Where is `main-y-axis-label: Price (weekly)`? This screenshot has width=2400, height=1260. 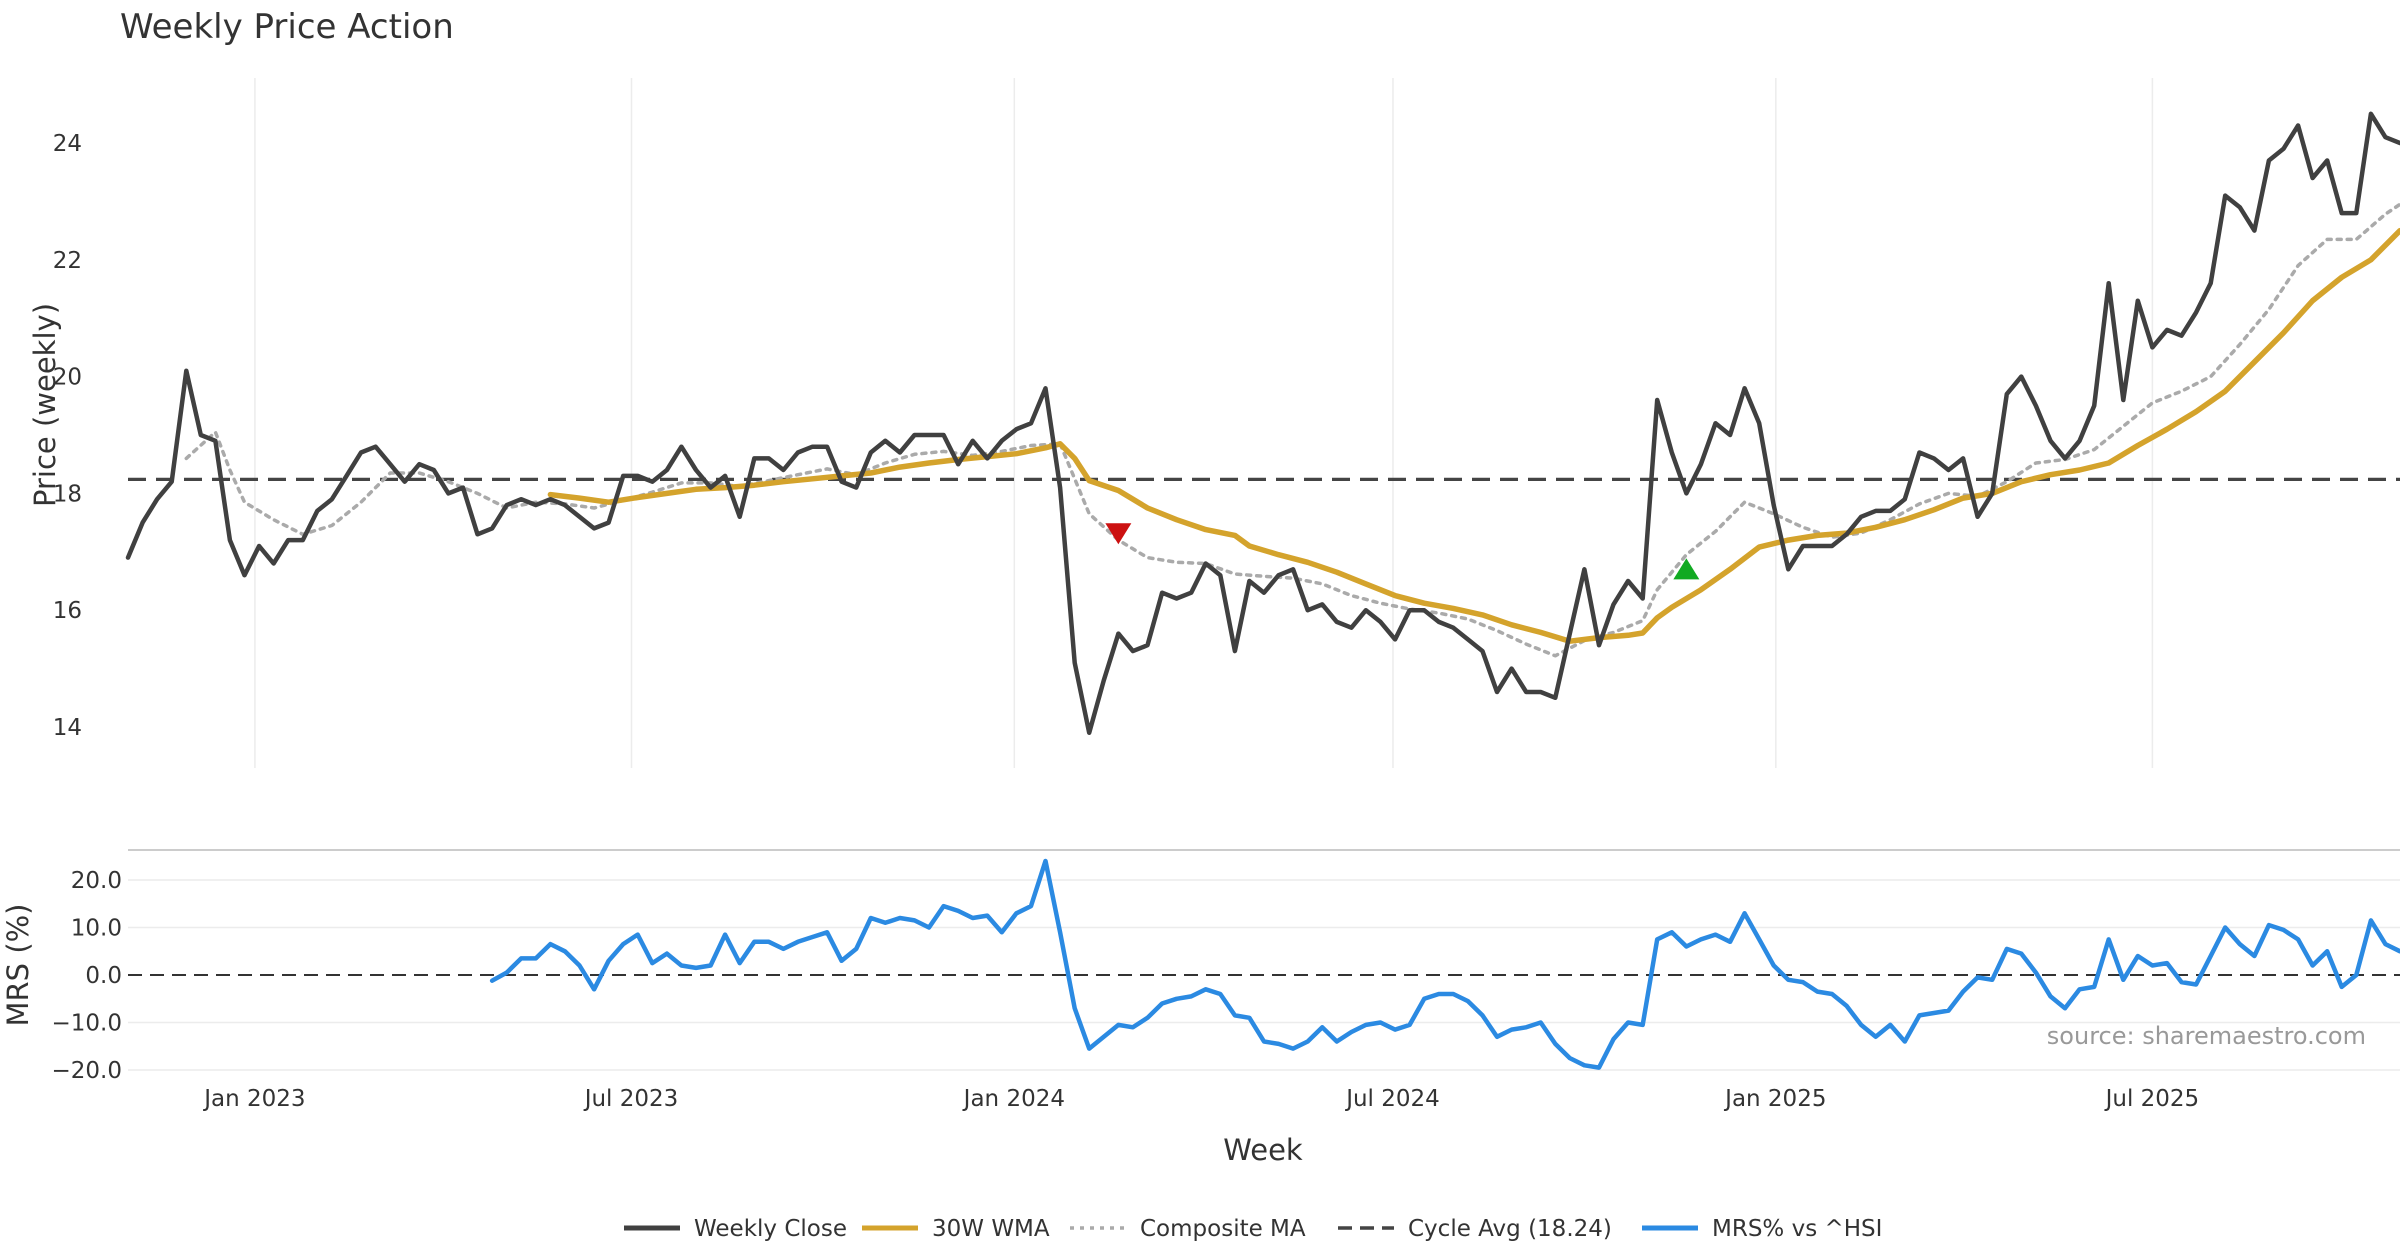 main-y-axis-label: Price (weekly) is located at coordinates (45, 405).